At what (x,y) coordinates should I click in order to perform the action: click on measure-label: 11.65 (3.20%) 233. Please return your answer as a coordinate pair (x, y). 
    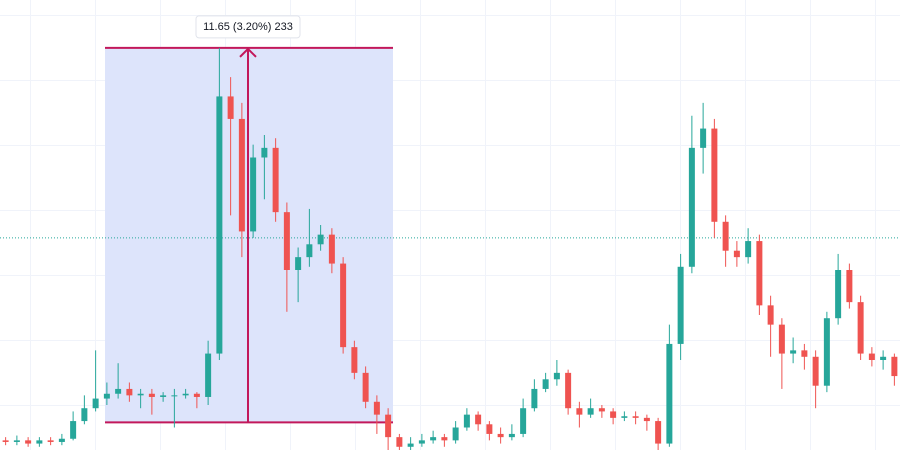
    Looking at the image, I should click on (248, 27).